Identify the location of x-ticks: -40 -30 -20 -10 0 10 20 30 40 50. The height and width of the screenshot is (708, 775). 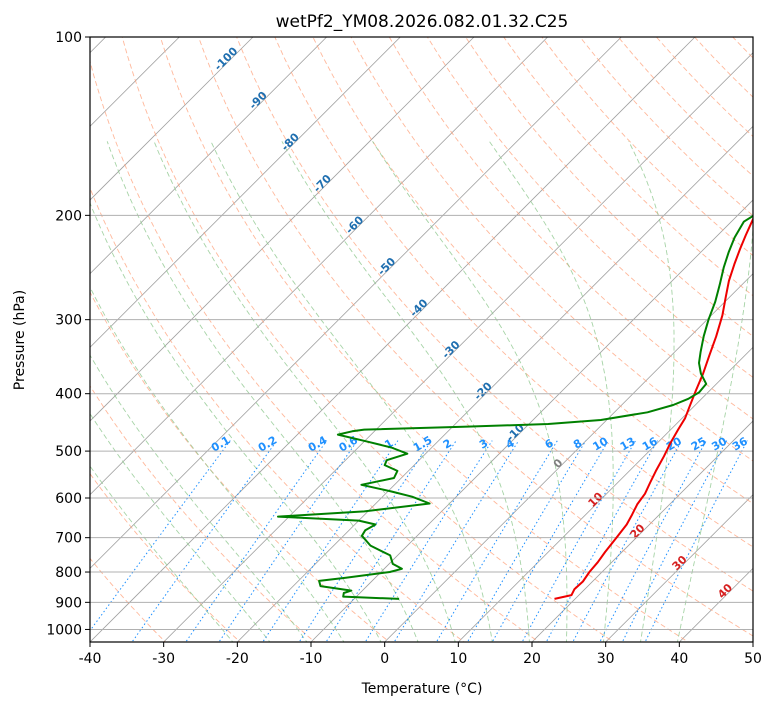
(420, 654).